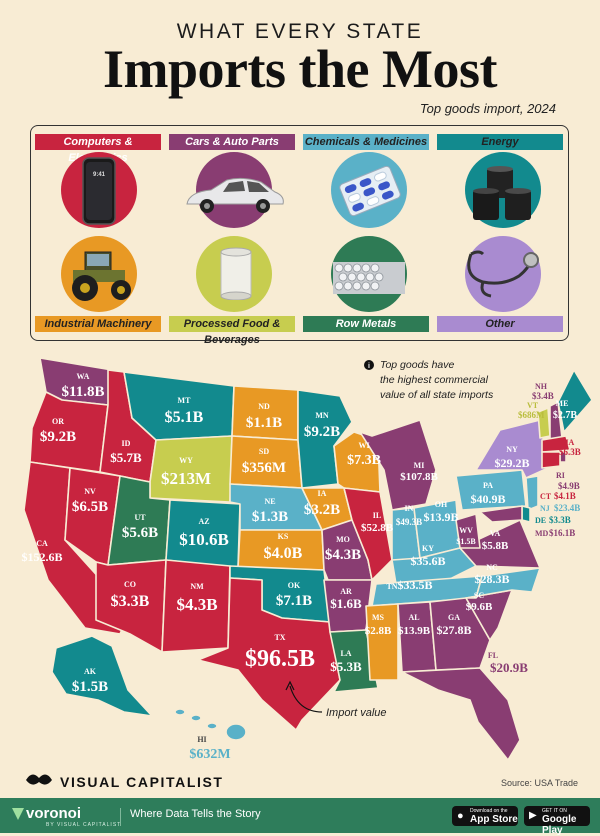 The width and height of the screenshot is (600, 836). What do you see at coordinates (142, 782) in the screenshot?
I see `brand-name: VISUAL CAPITALIST` at bounding box center [142, 782].